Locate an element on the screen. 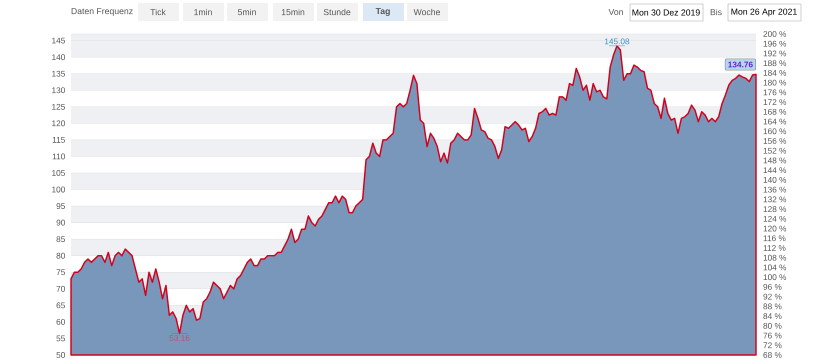 Image resolution: width=830 pixels, height=363 pixels. annotation: 53.16 is located at coordinates (180, 338).